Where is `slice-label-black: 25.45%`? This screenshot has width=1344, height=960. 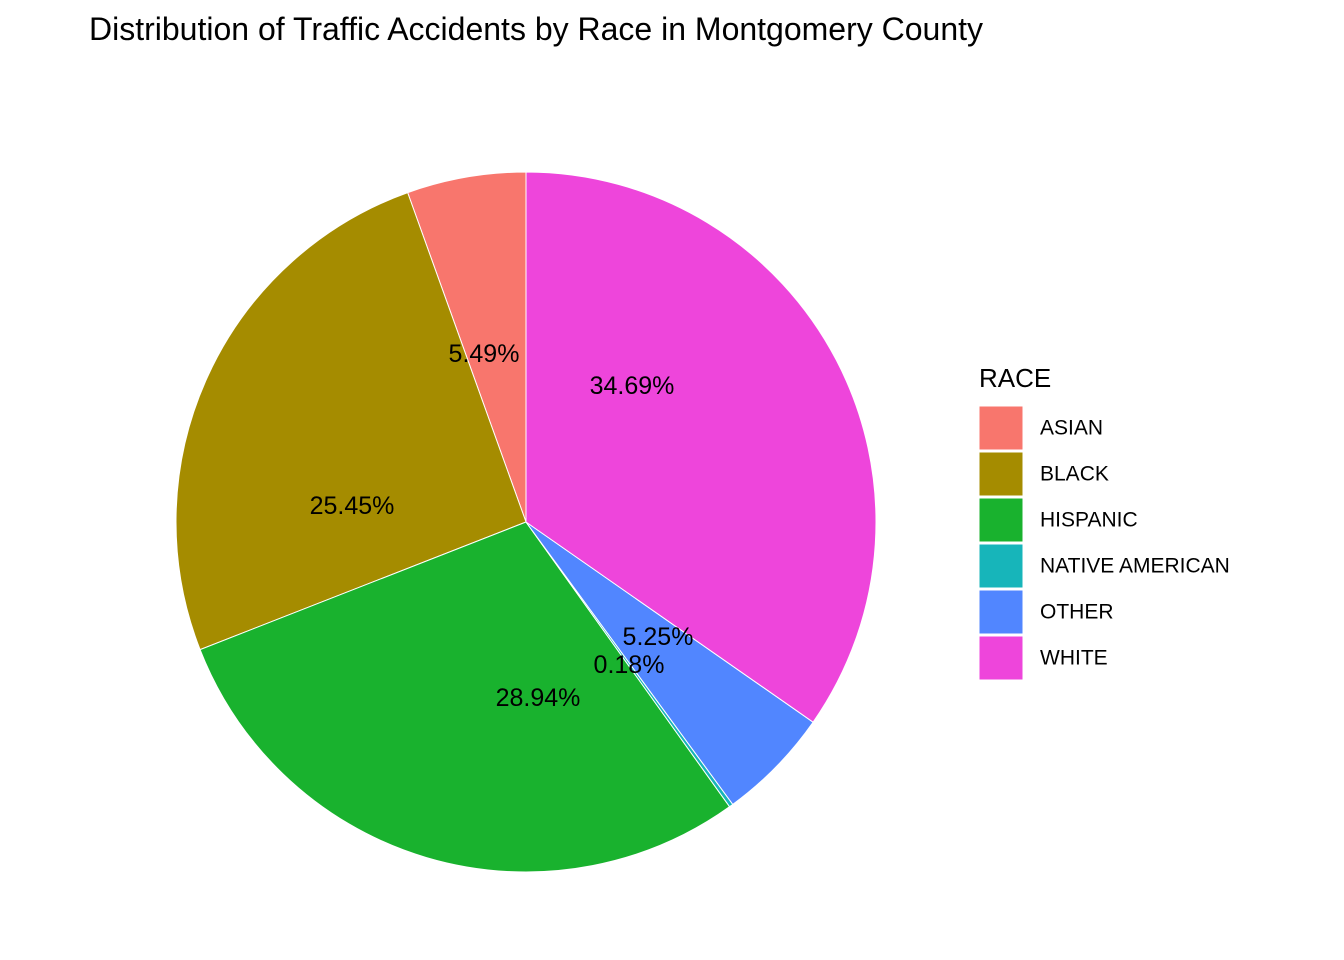
slice-label-black: 25.45% is located at coordinates (352, 506).